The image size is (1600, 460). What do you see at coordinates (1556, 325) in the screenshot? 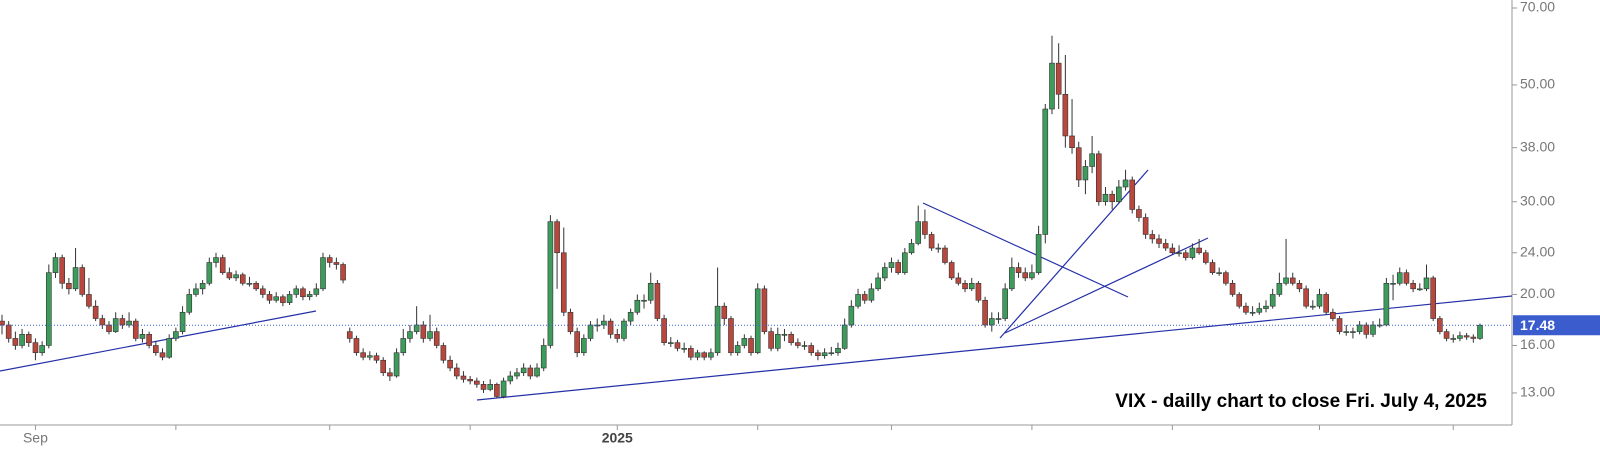
I see `last-price-box` at bounding box center [1556, 325].